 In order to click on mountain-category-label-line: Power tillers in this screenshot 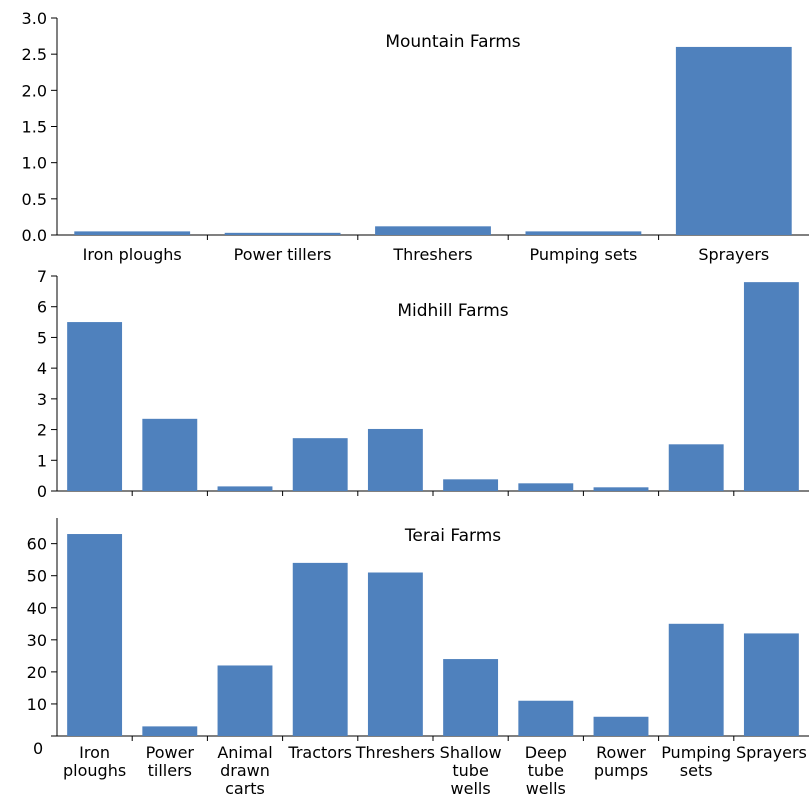, I will do `click(283, 254)`.